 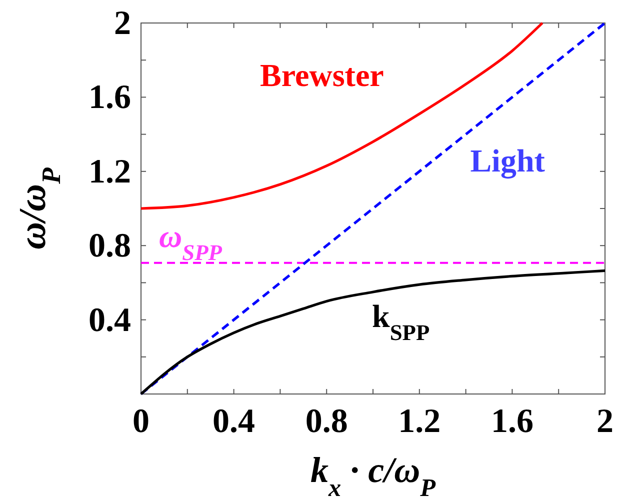 I want to click on y-tick-label: 2, so click(x=122, y=23).